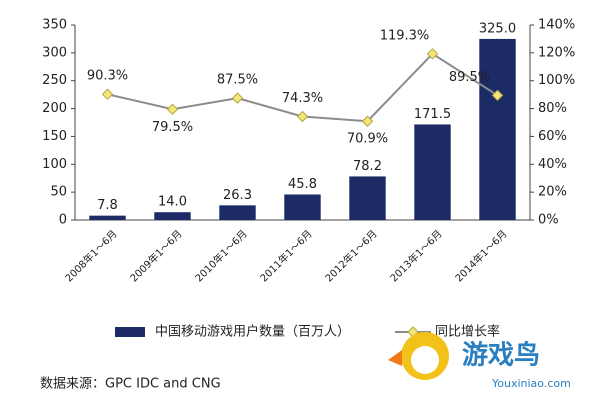 Image resolution: width=600 pixels, height=400 pixels. What do you see at coordinates (469, 77) in the screenshot?
I see `line-value-label: 89.5%` at bounding box center [469, 77].